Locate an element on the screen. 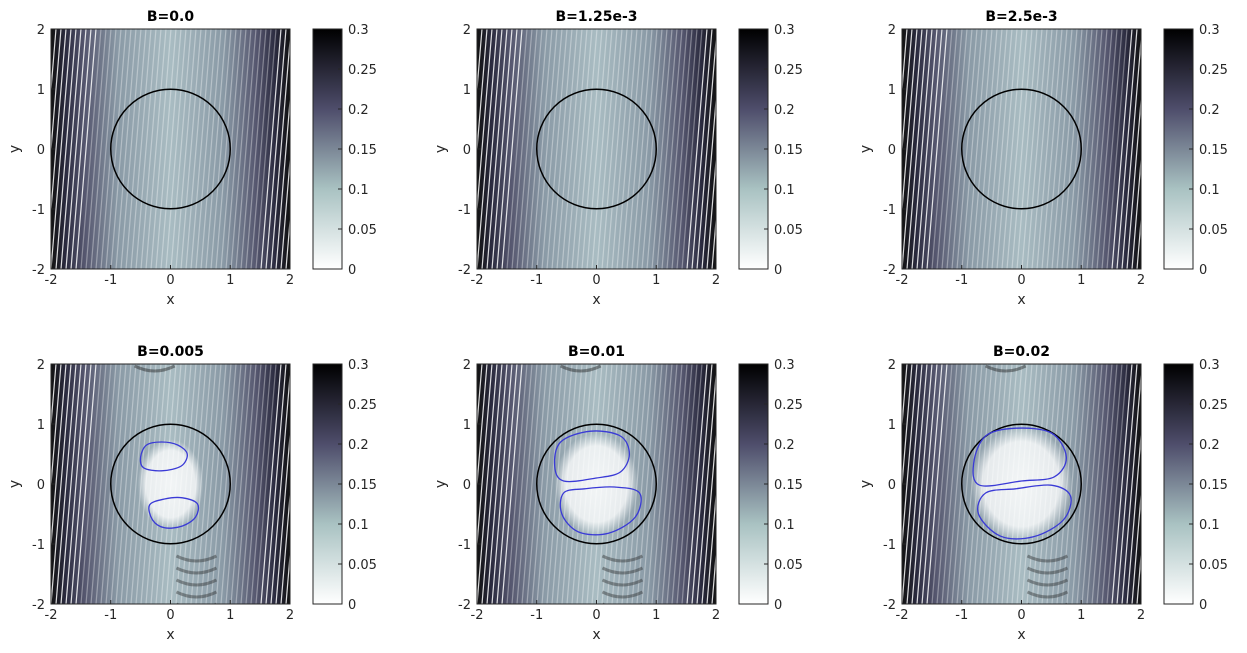  scattered-region is located at coordinates (1021, 484).